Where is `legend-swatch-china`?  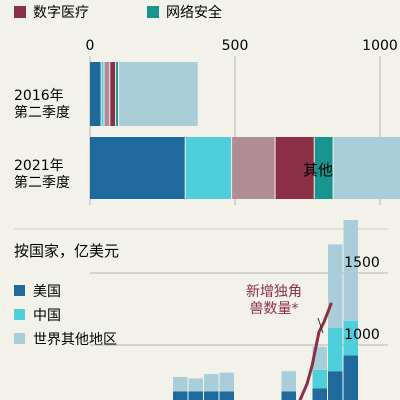
legend-swatch-china is located at coordinates (19, 314).